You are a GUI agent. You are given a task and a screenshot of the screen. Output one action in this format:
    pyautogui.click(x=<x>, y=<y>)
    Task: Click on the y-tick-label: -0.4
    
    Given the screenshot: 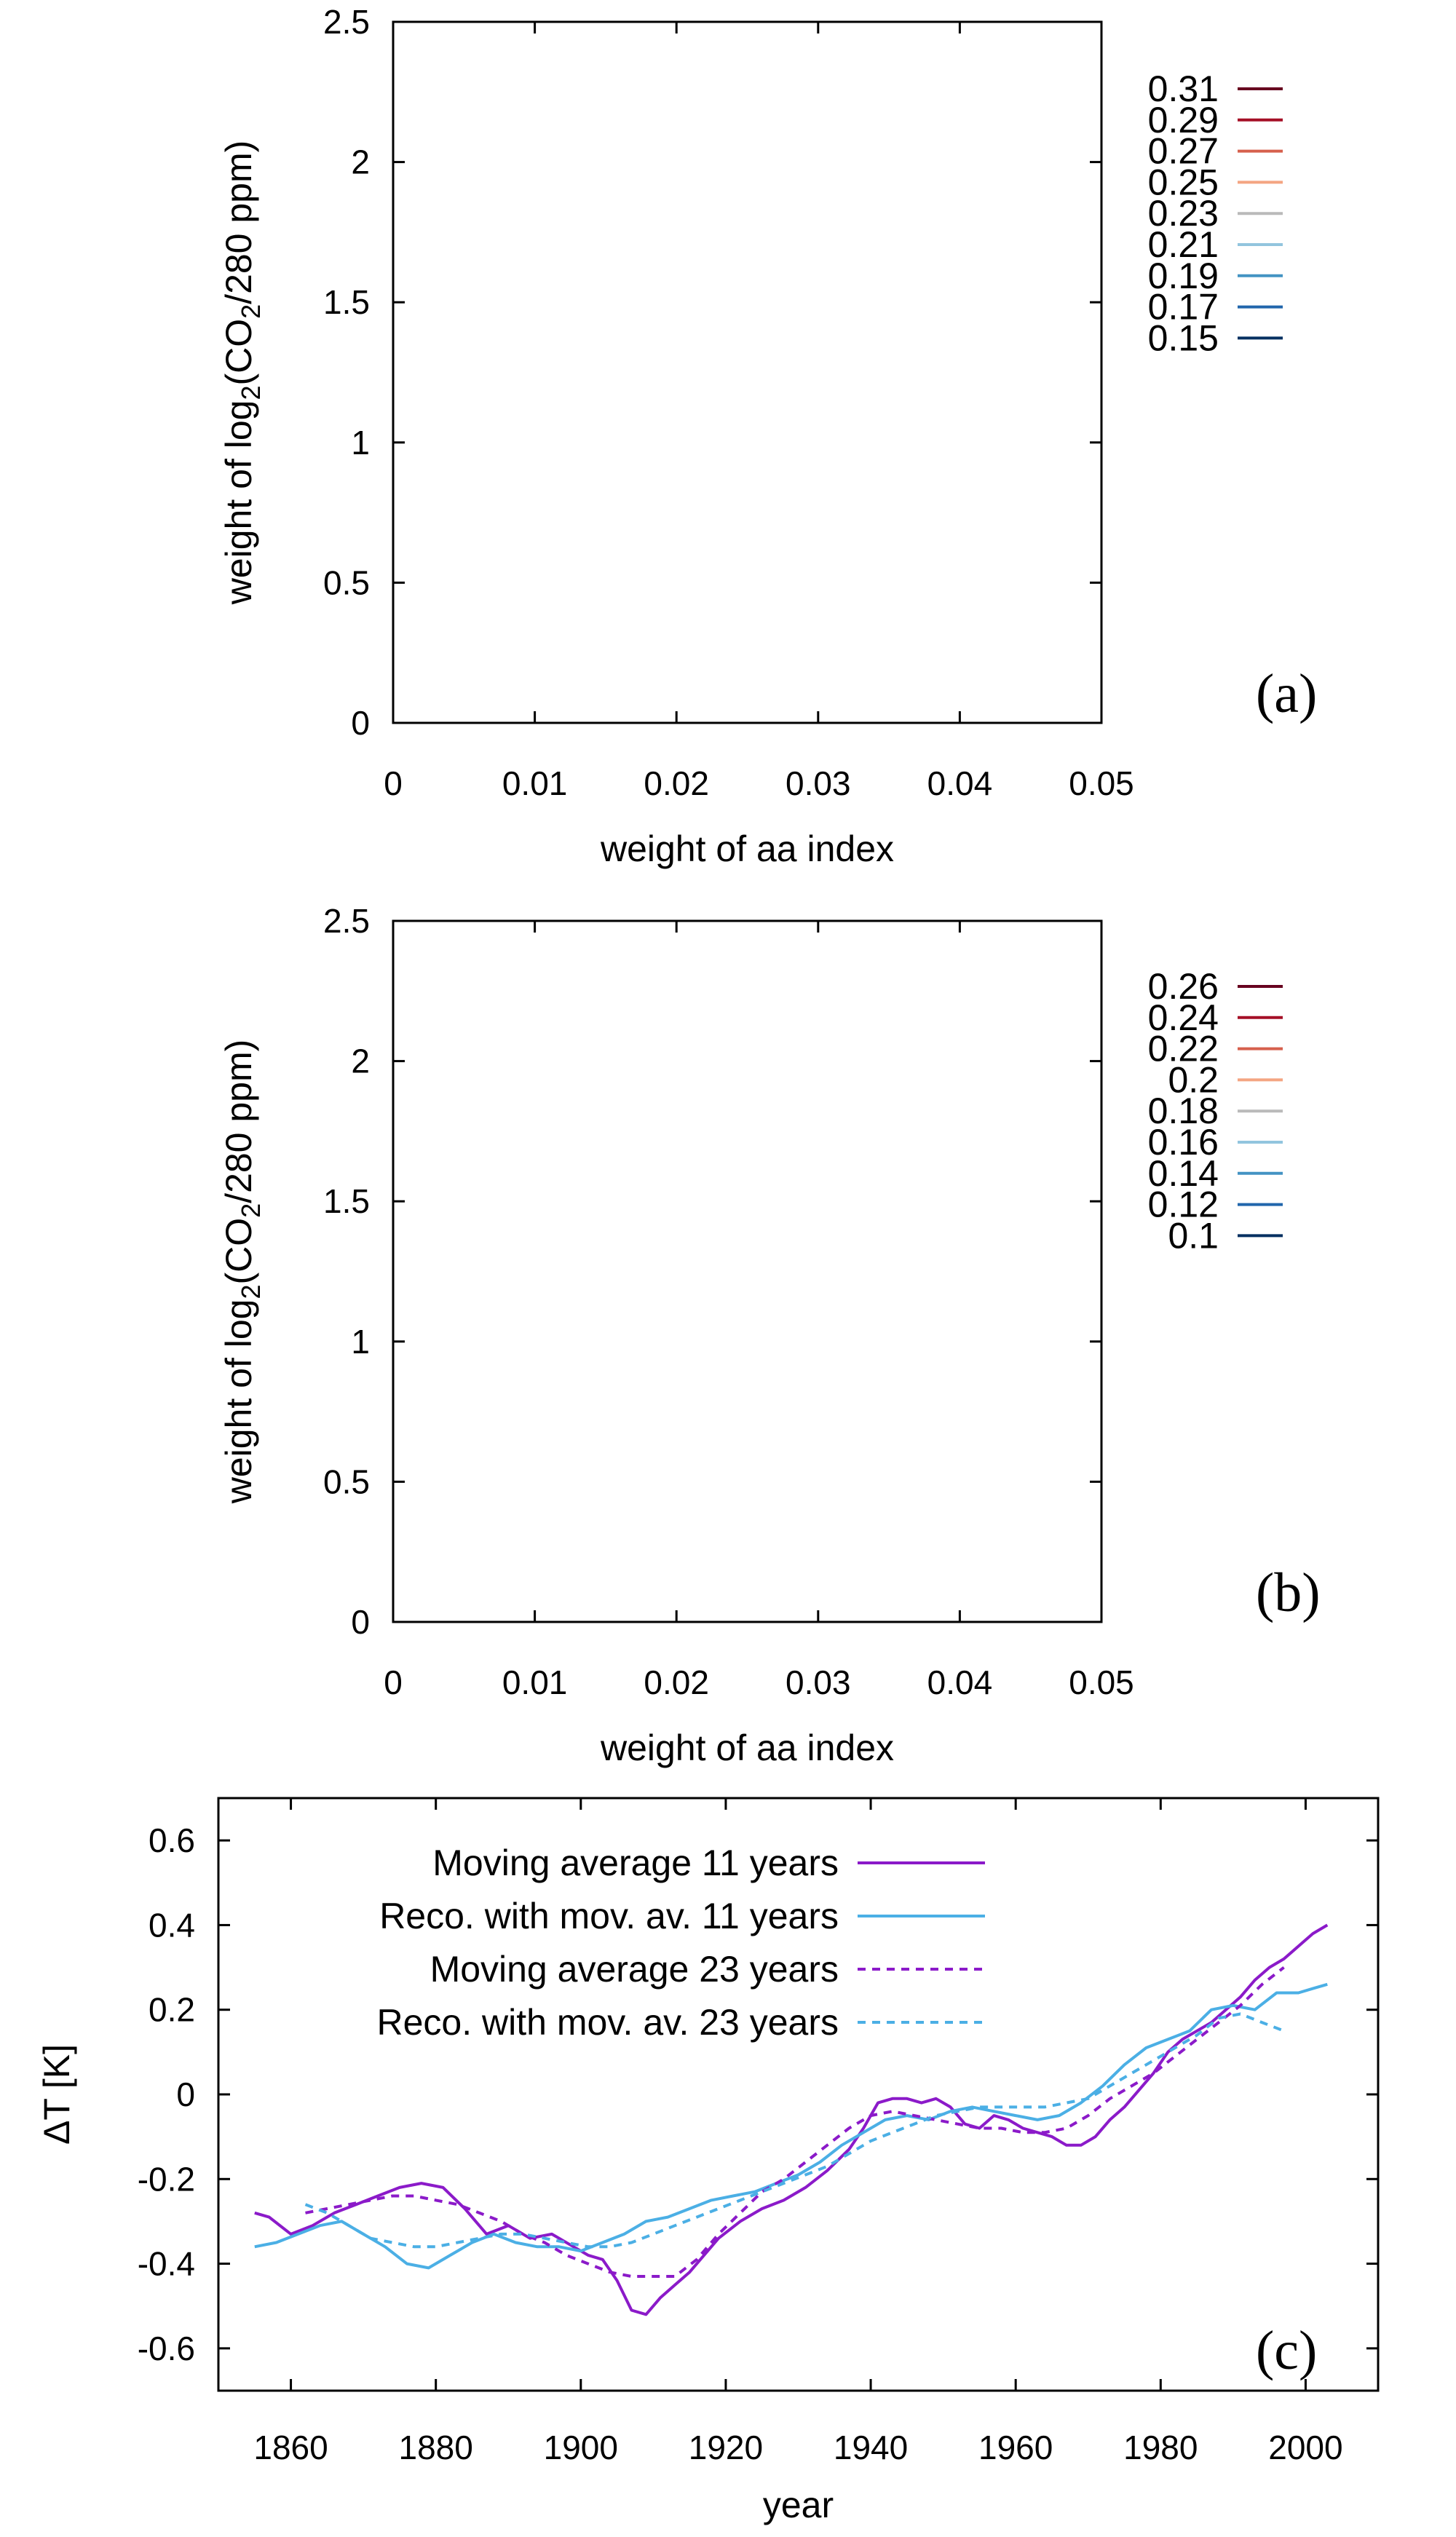 What is the action you would take?
    pyautogui.click(x=166, y=2264)
    